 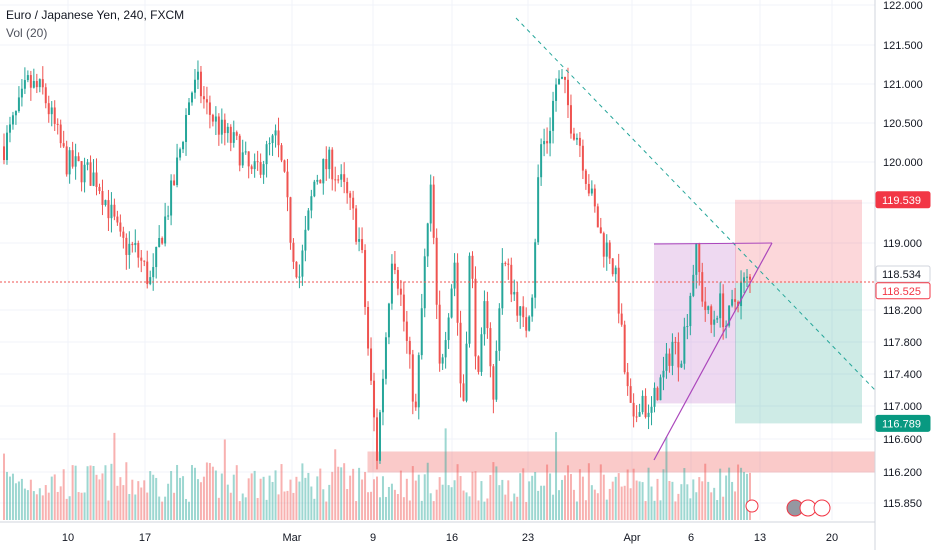 I want to click on time-axis: 10 17 Mar 9 16 23 Apr 6 13 20, so click(x=437, y=532).